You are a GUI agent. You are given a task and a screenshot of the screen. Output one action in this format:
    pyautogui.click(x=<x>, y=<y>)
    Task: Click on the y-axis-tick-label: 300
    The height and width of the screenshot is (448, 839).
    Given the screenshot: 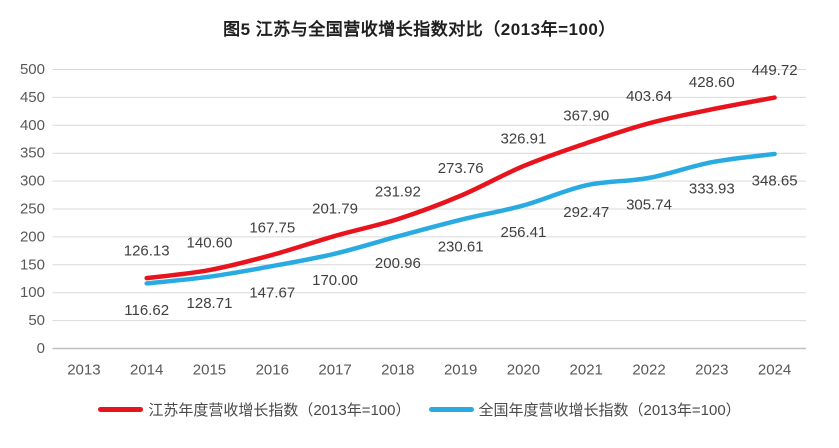 What is the action you would take?
    pyautogui.click(x=32, y=181)
    